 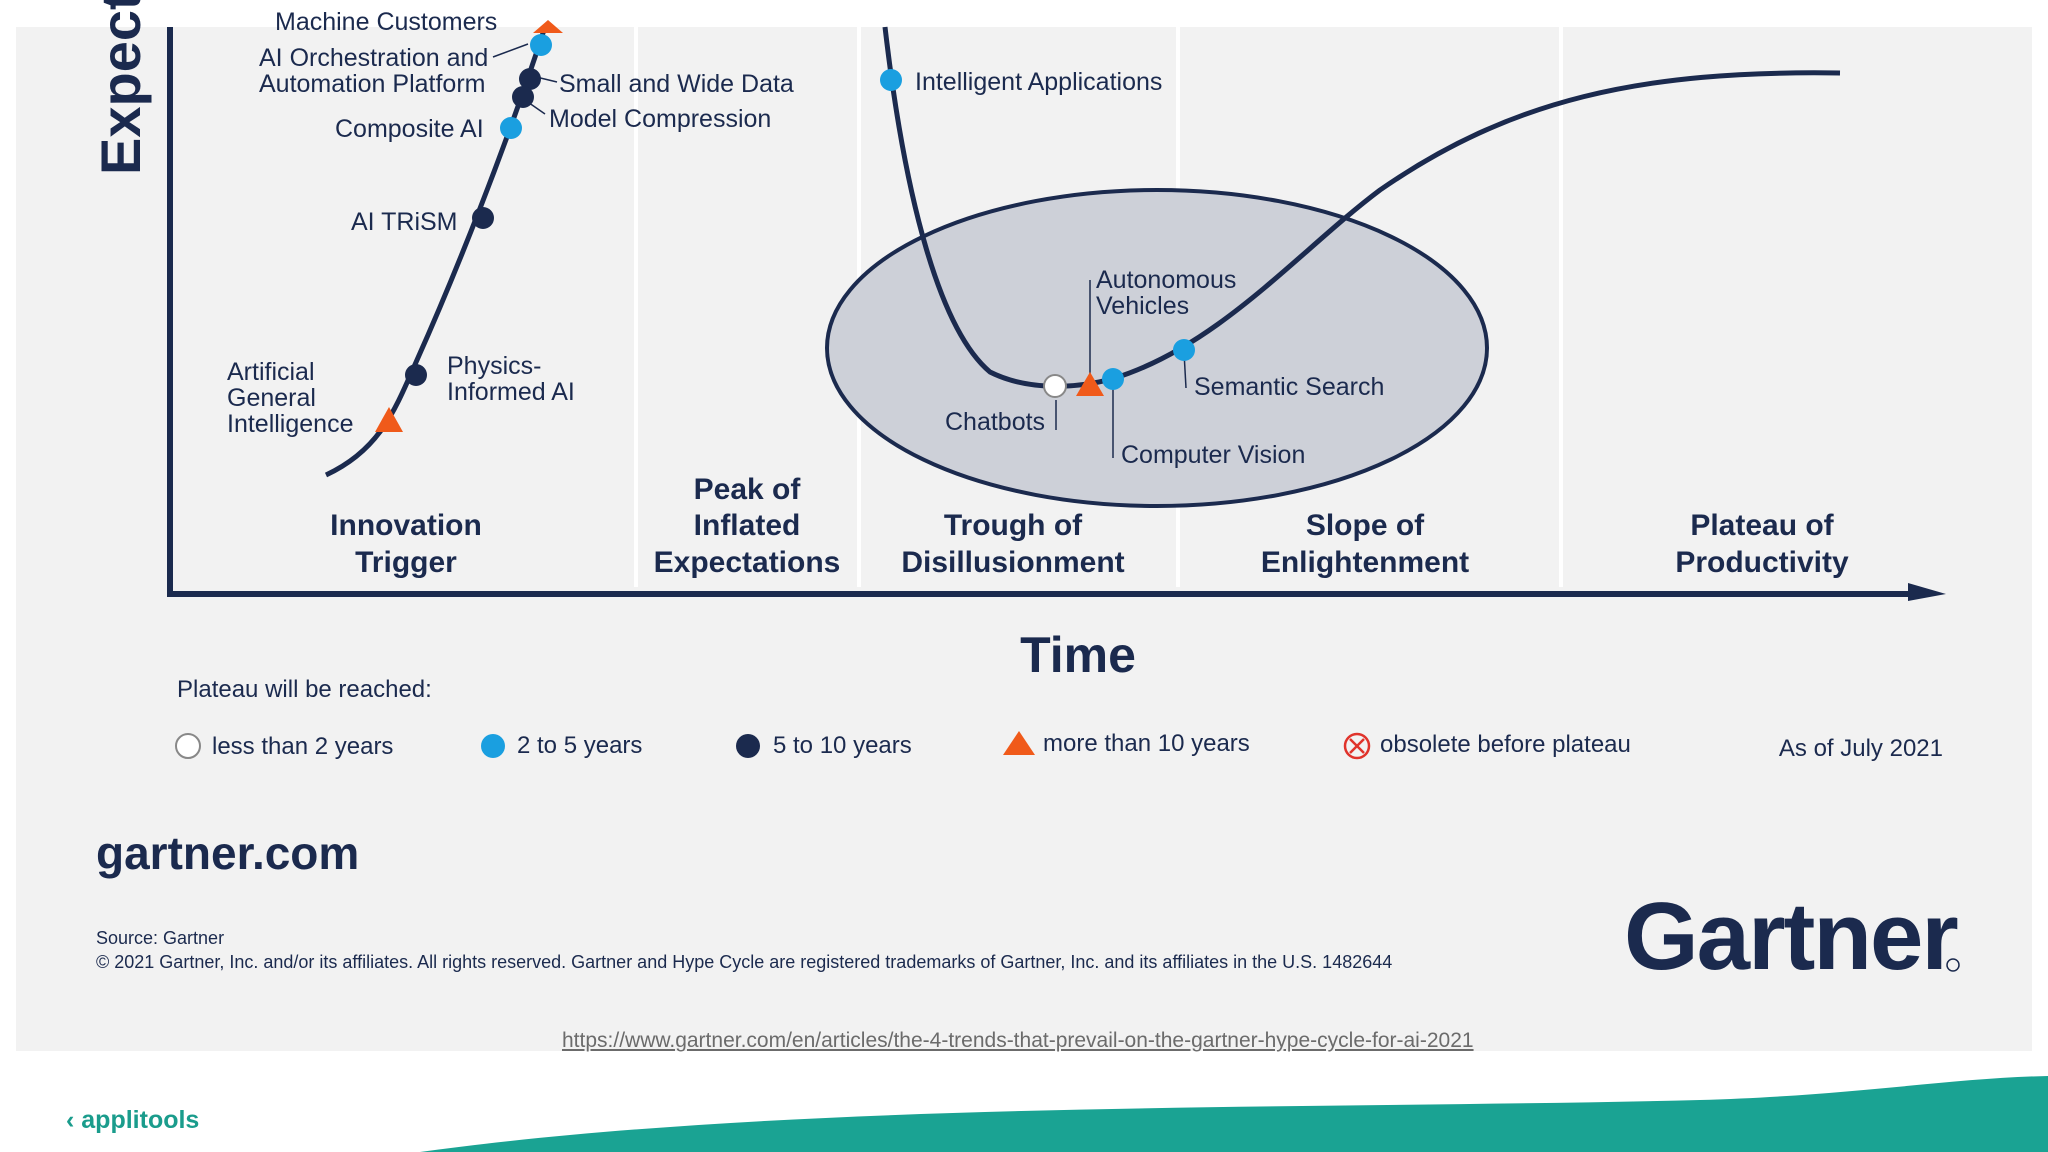 I want to click on legend-obsolete-x-circle-icon, so click(x=1357, y=746).